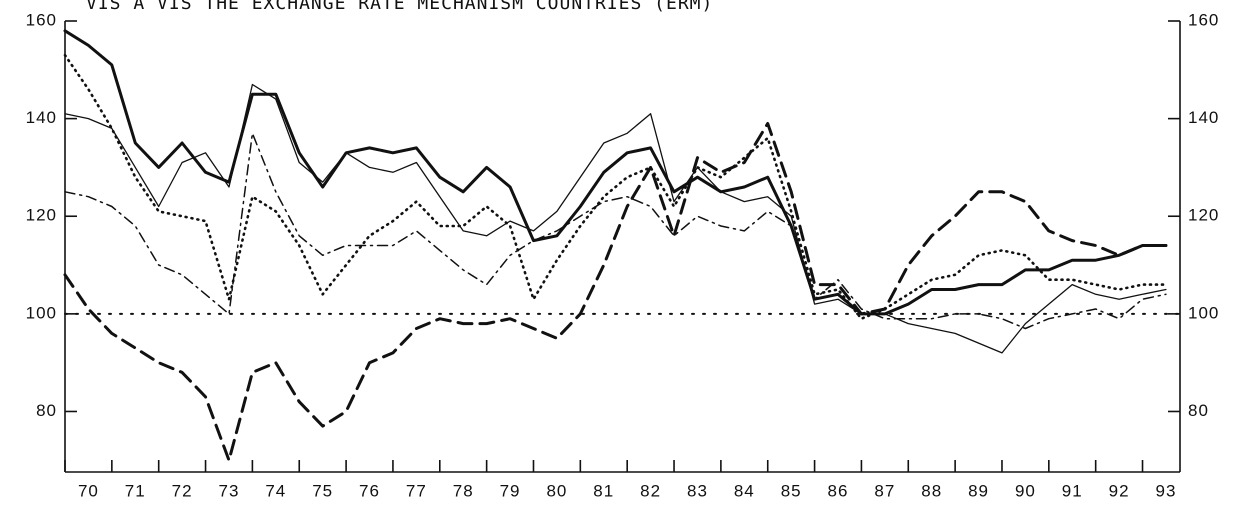 The height and width of the screenshot is (506, 1248). I want to click on x-tick-label: 93, so click(1165, 490).